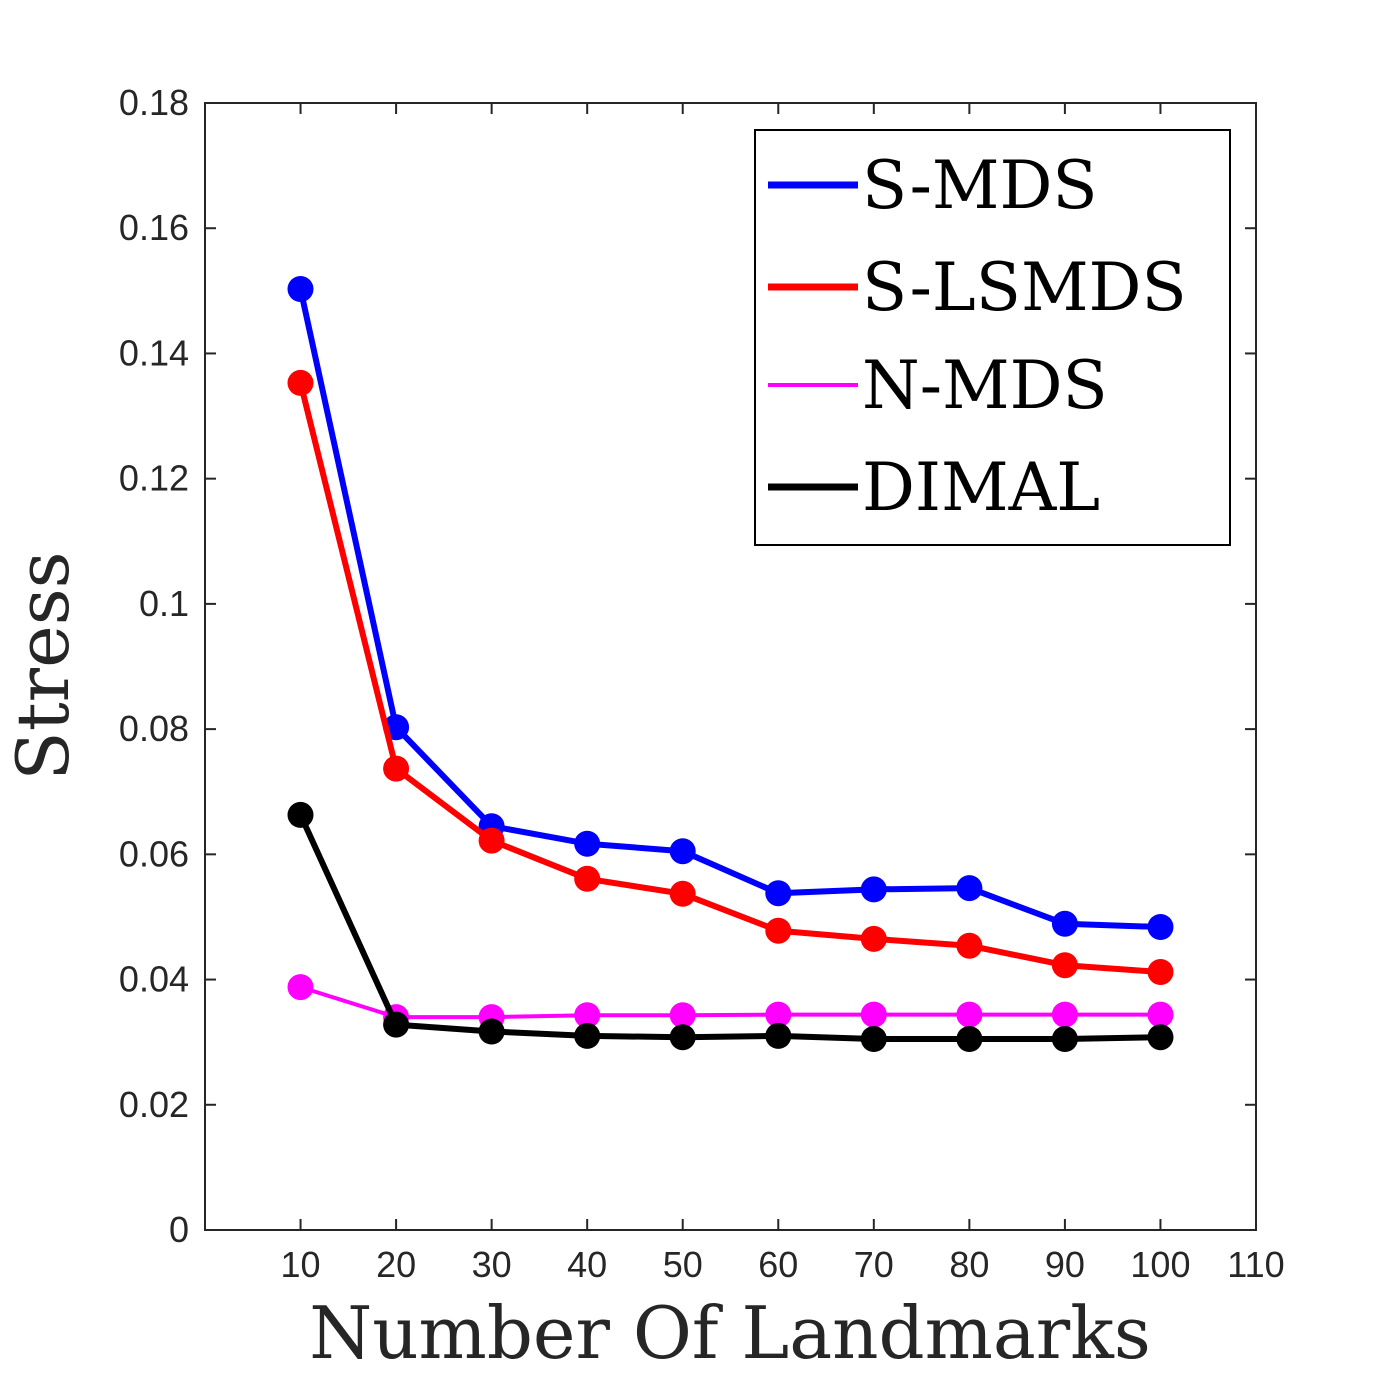 This screenshot has height=1389, width=1389. Describe the element at coordinates (874, 1264) in the screenshot. I see `x-tick-label: 70` at that location.